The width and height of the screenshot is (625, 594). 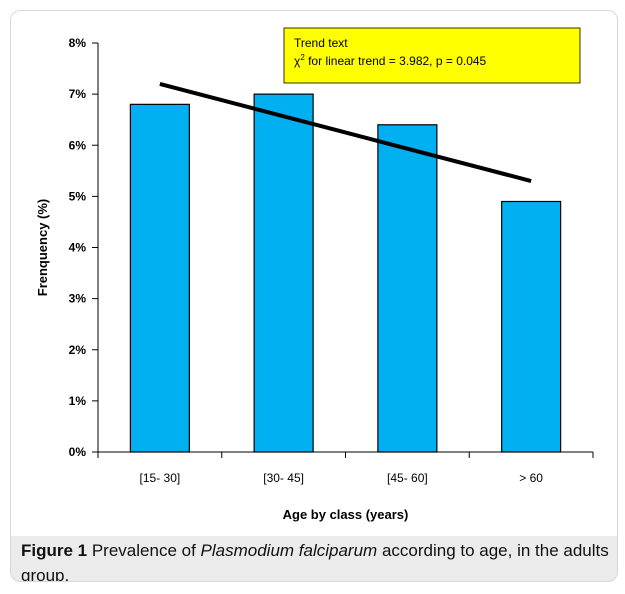 What do you see at coordinates (78, 94) in the screenshot?
I see `y-tick-label: 7%` at bounding box center [78, 94].